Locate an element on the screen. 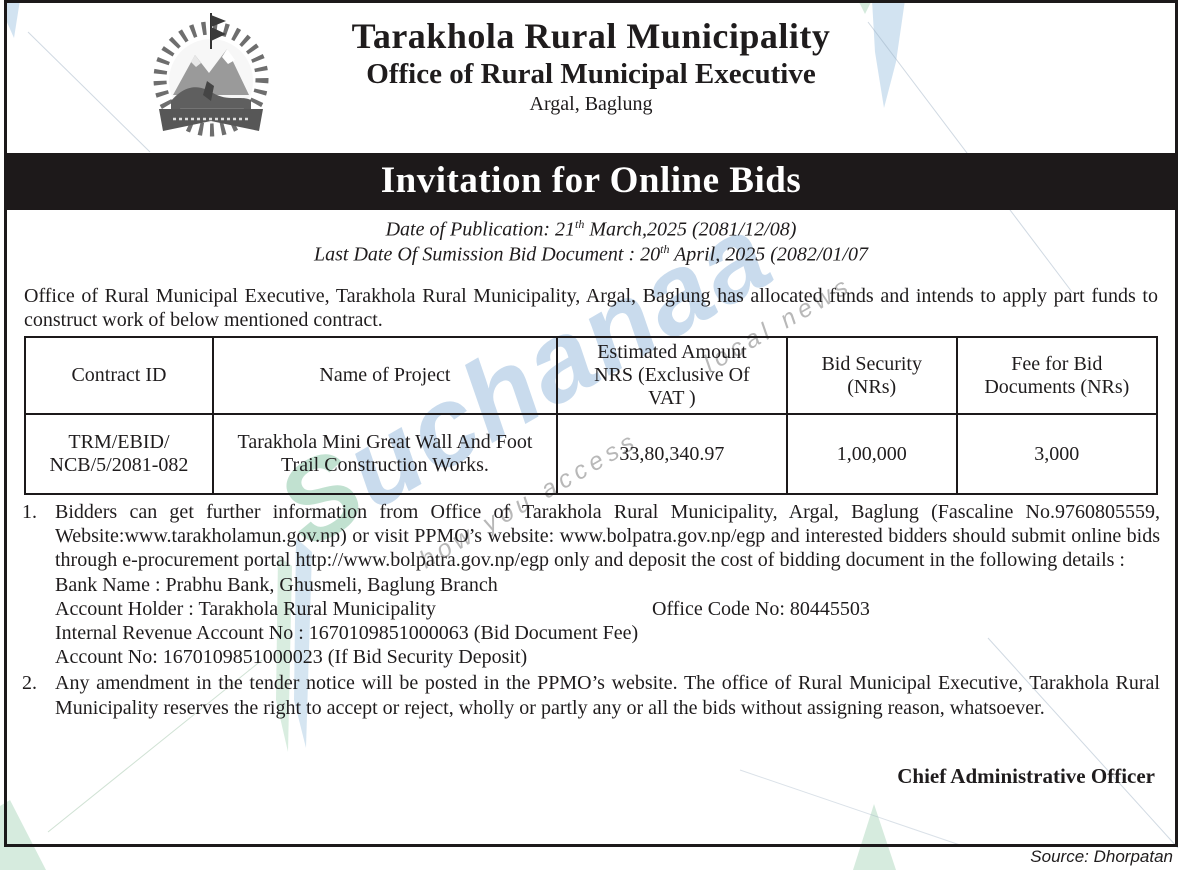  cell-fee: 3,000 is located at coordinates (1057, 454).